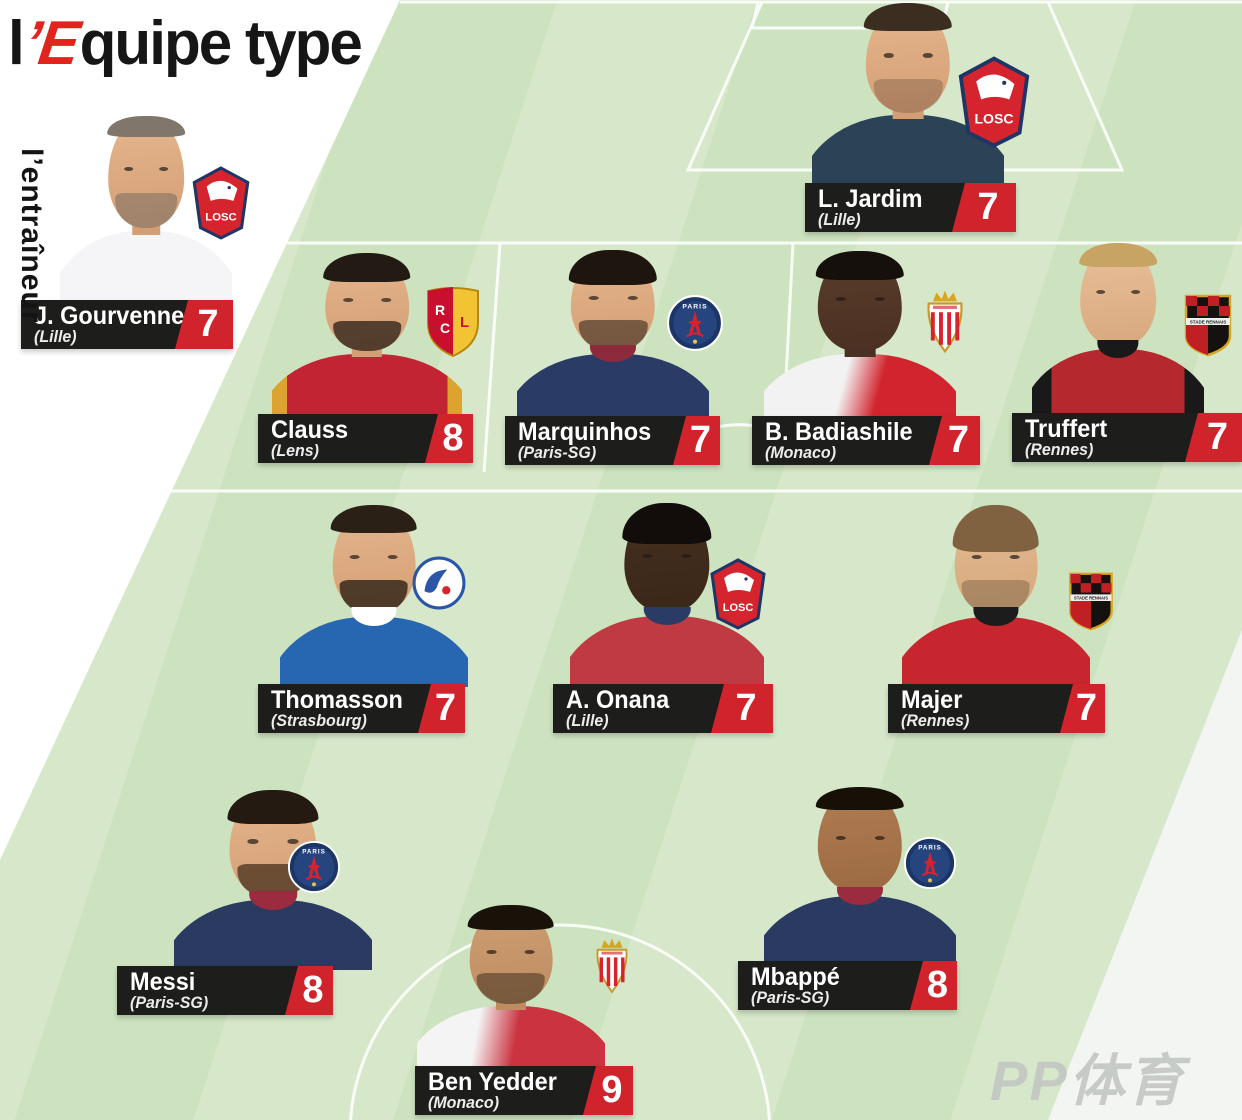 This screenshot has height=1120, width=1242. Describe the element at coordinates (612, 440) in the screenshot. I see `player-label-bar: Marquinhos (Paris-SG) 7` at that location.